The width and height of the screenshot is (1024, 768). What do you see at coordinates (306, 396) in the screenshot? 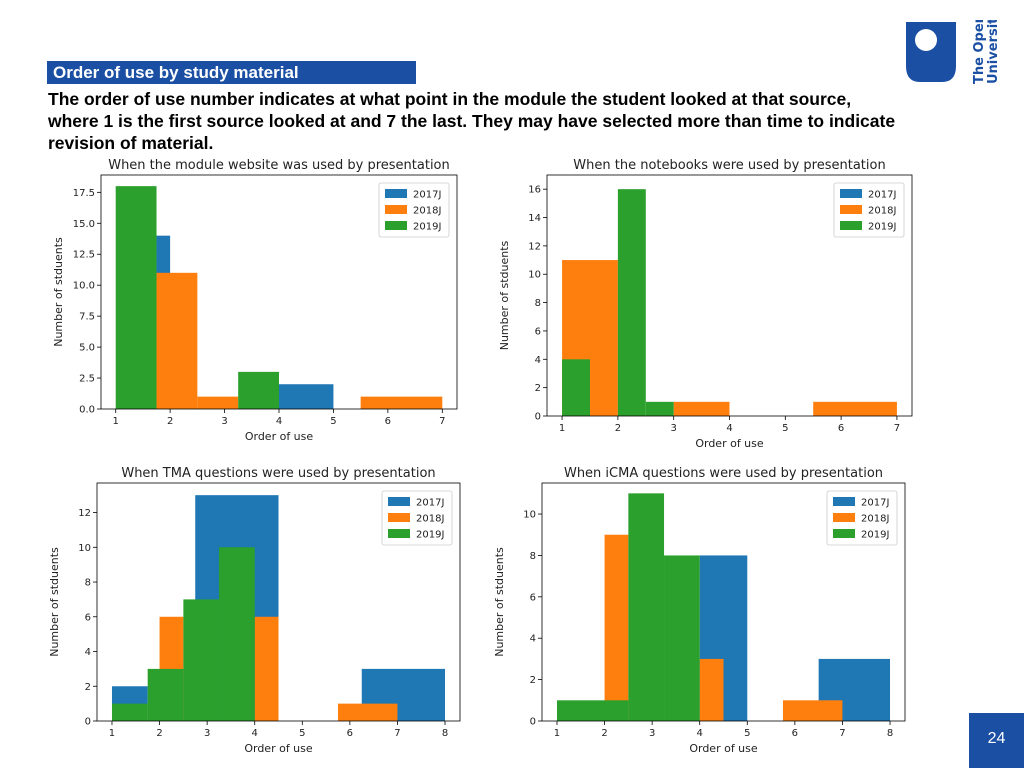
I see `bar-2017J` at bounding box center [306, 396].